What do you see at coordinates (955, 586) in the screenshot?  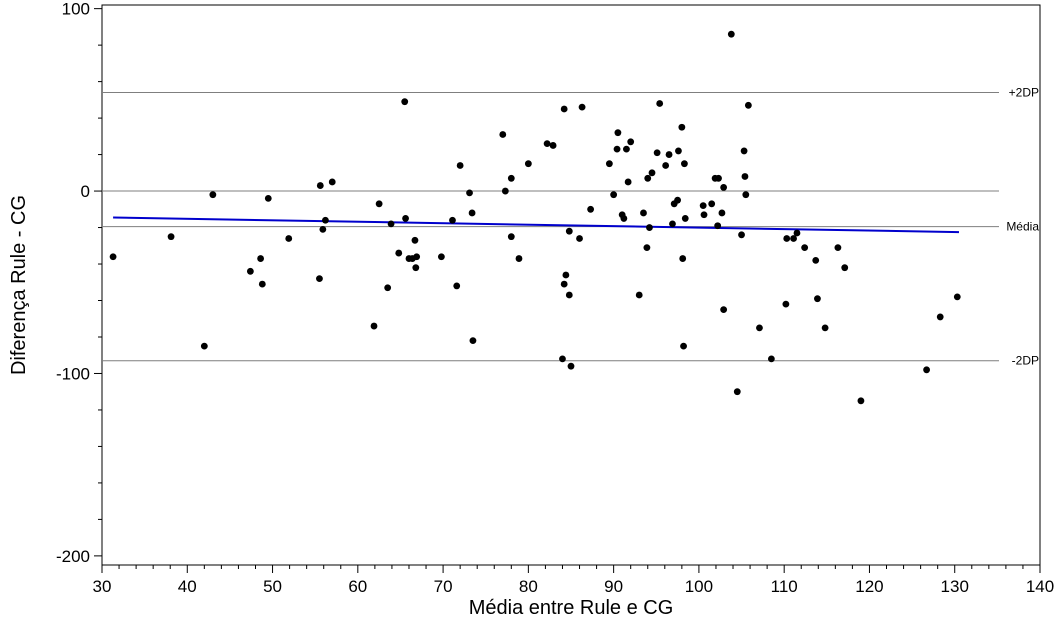 I see `x-tick-label: 130` at bounding box center [955, 586].